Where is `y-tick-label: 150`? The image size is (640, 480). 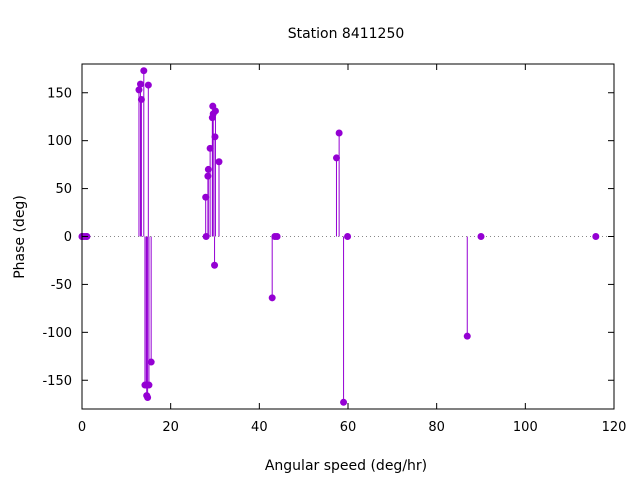
y-tick-label: 150 is located at coordinates (59, 93).